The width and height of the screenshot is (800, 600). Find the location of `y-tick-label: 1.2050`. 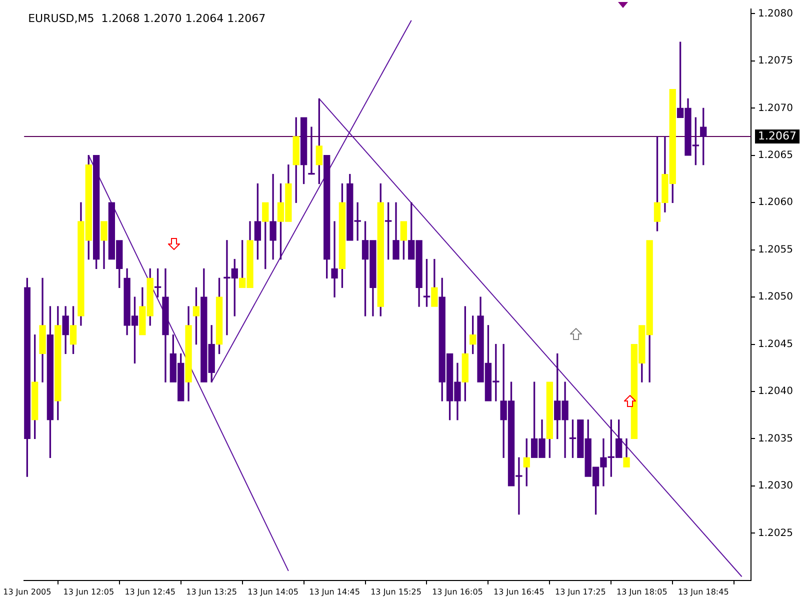

y-tick-label: 1.2050 is located at coordinates (776, 297).